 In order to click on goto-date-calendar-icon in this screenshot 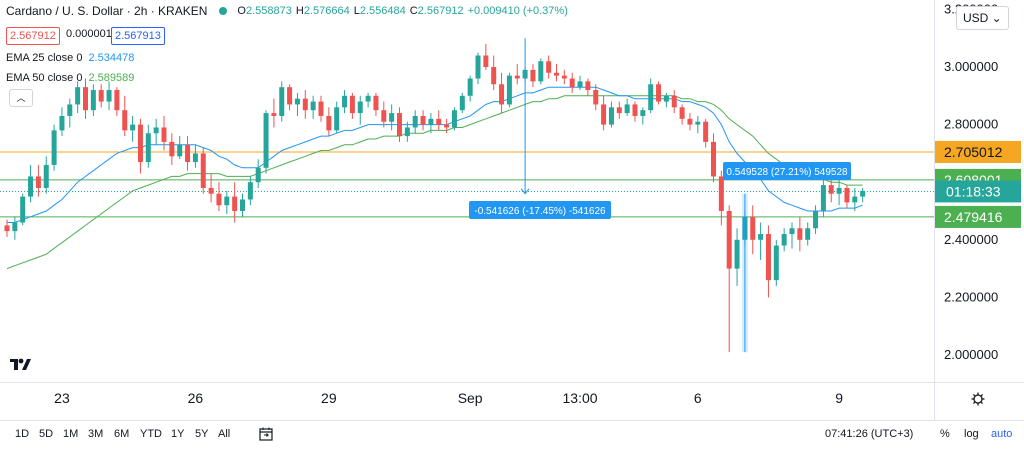, I will do `click(266, 435)`.